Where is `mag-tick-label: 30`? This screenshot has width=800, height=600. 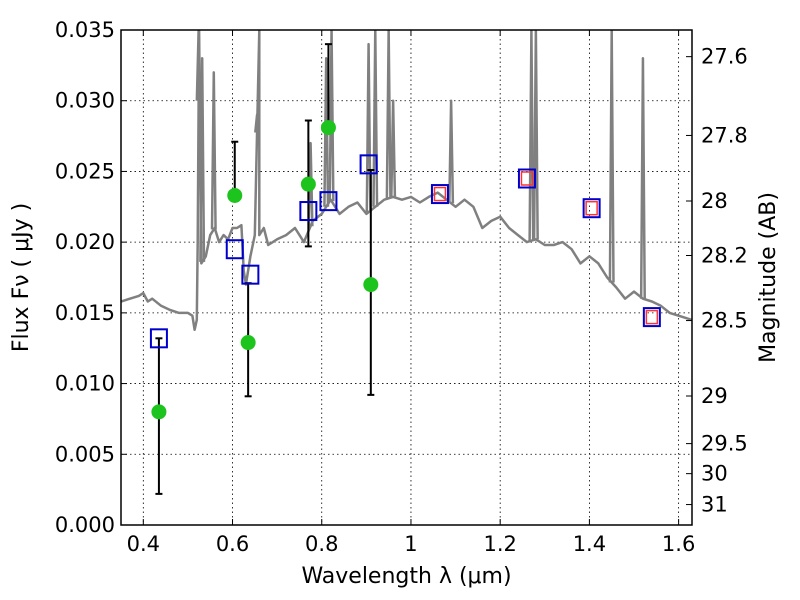 mag-tick-label: 30 is located at coordinates (714, 474).